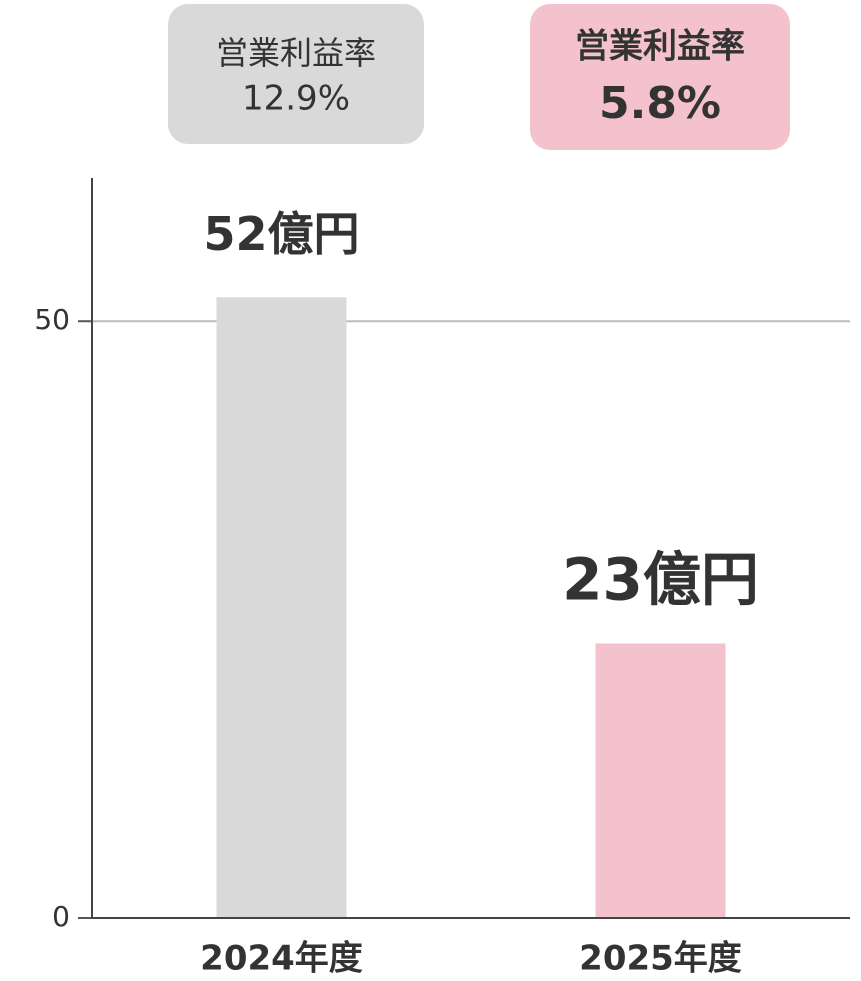 The height and width of the screenshot is (981, 861). I want to click on y-tick-label: 0, so click(61, 916).